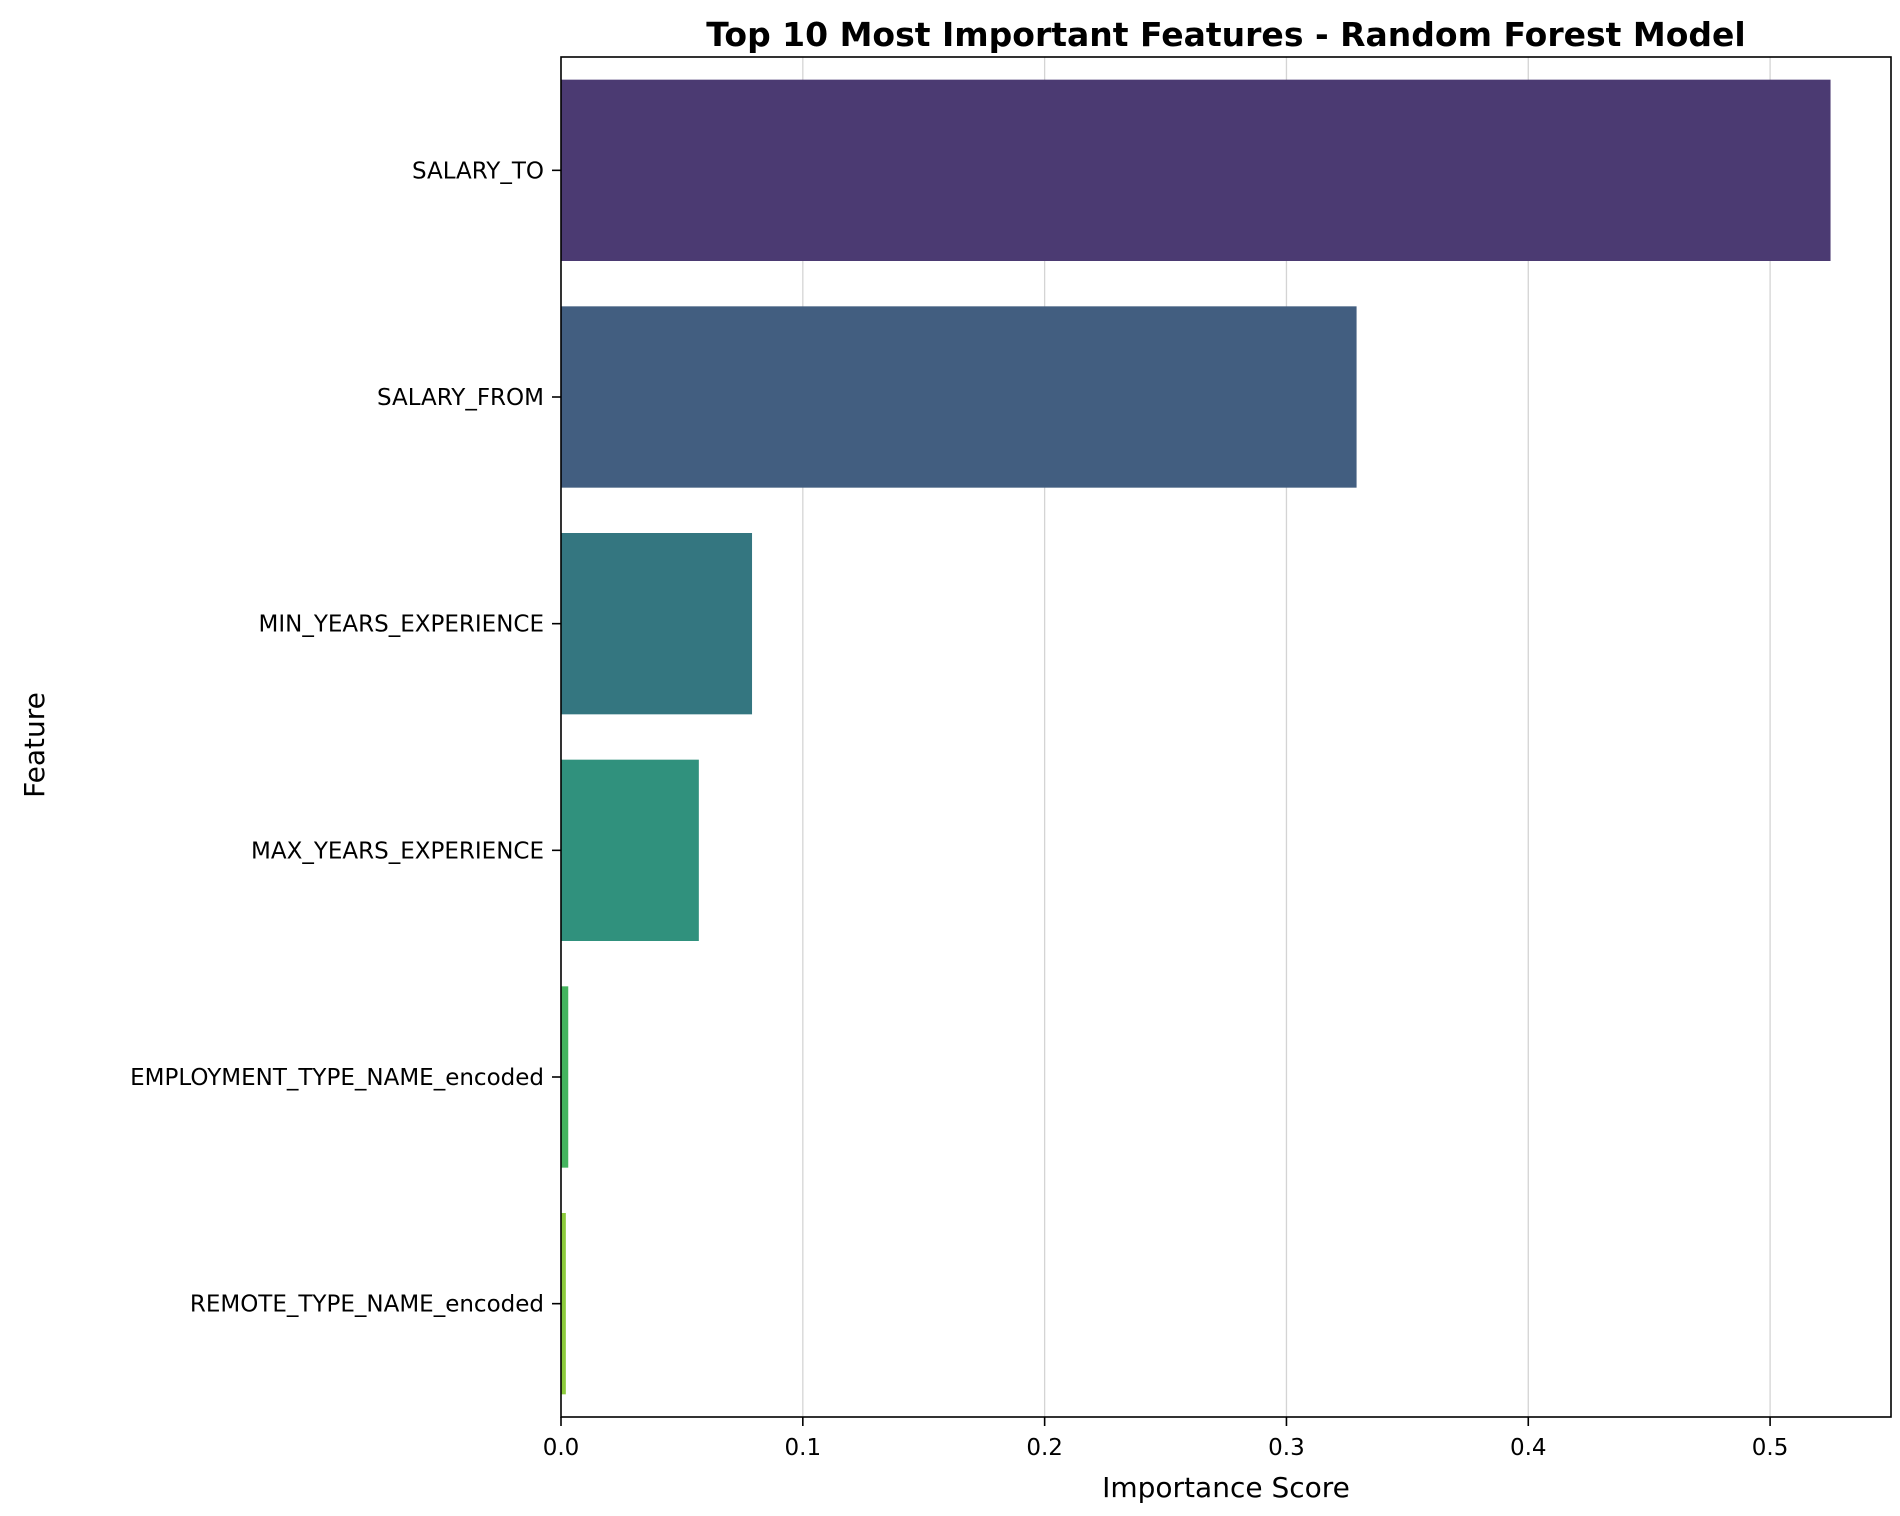 Image resolution: width=1900 pixels, height=1516 pixels. Describe the element at coordinates (401, 625) in the screenshot. I see `y-tick-label: MIN_YEARS_EXPERIENCE` at that location.